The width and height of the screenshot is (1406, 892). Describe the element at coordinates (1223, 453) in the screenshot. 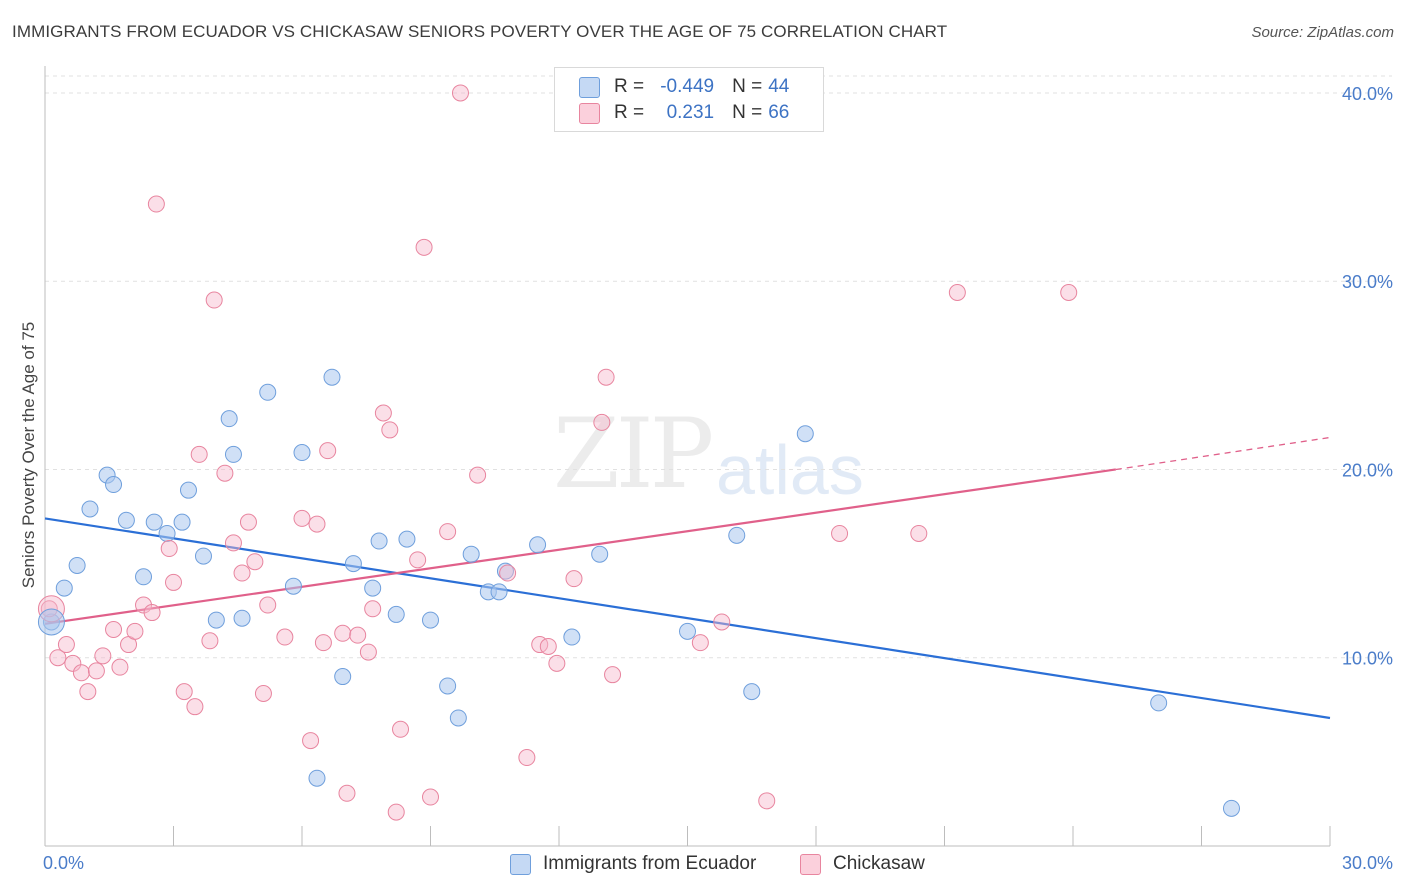

I see `trend-line-chickasaw-extension` at that location.